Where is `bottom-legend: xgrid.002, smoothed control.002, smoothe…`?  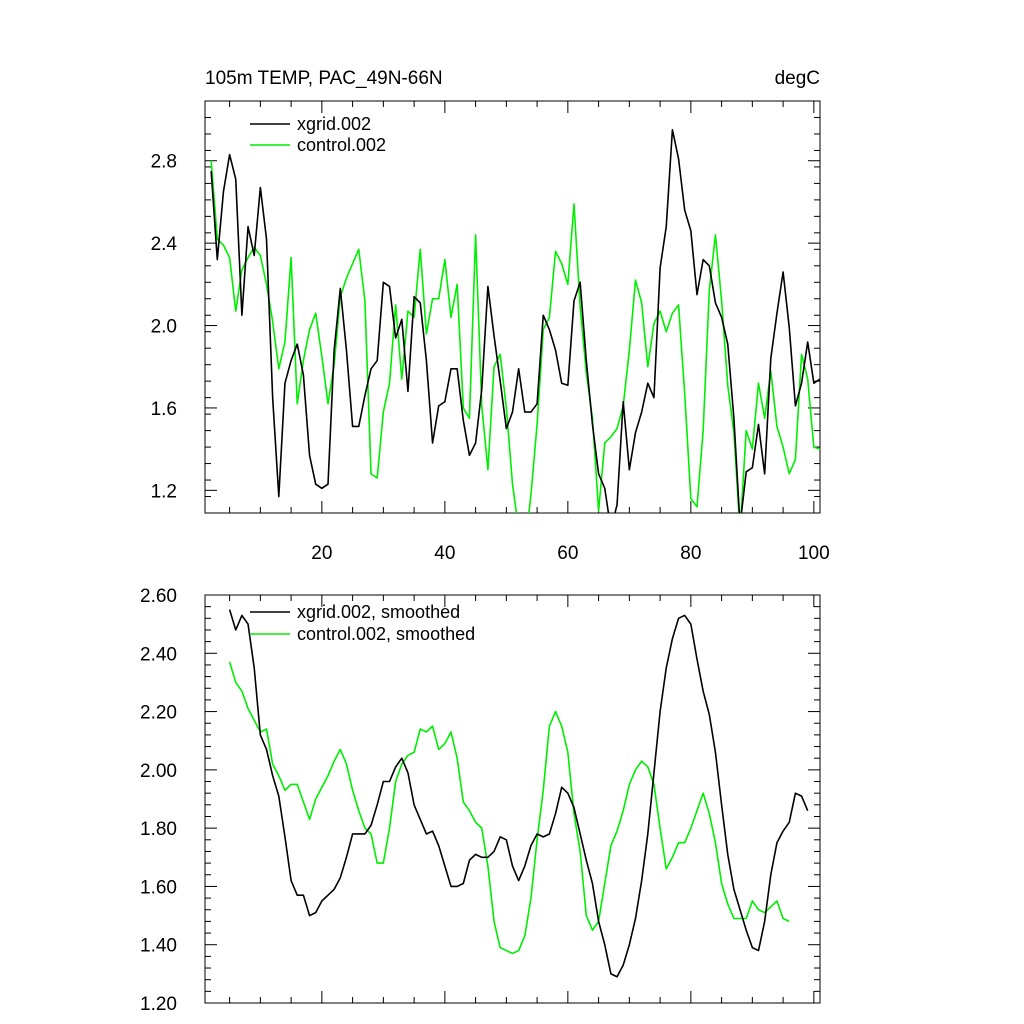 bottom-legend: xgrid.002, smoothed control.002, smoothe… is located at coordinates (362, 623).